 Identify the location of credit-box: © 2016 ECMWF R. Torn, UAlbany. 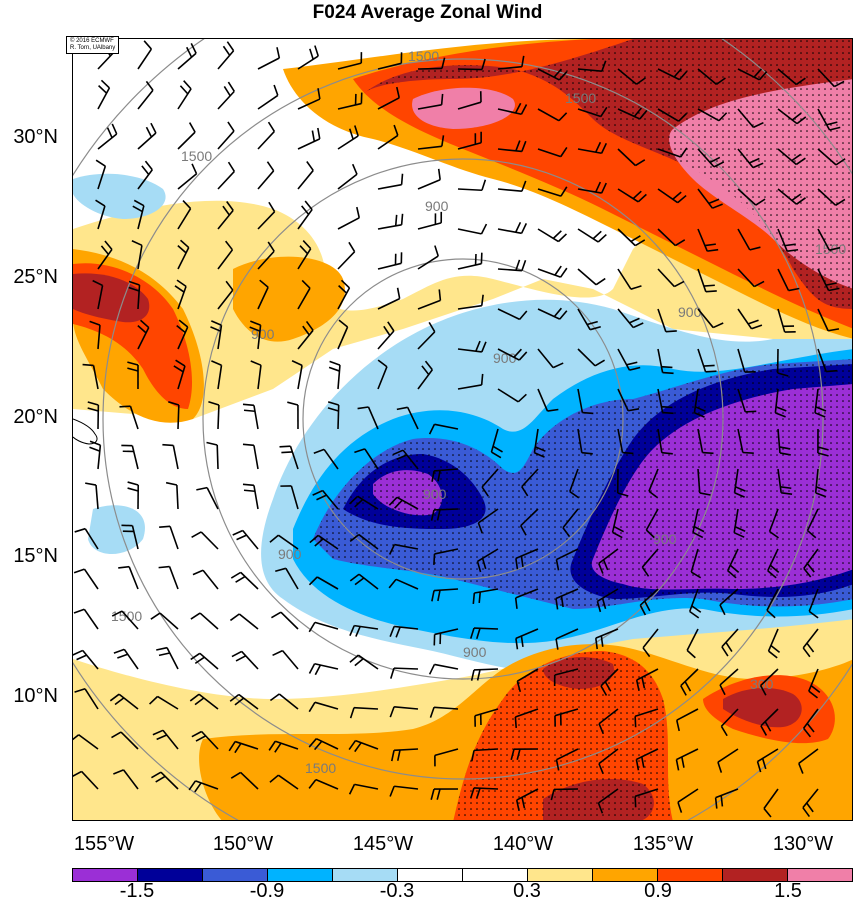
(92, 45).